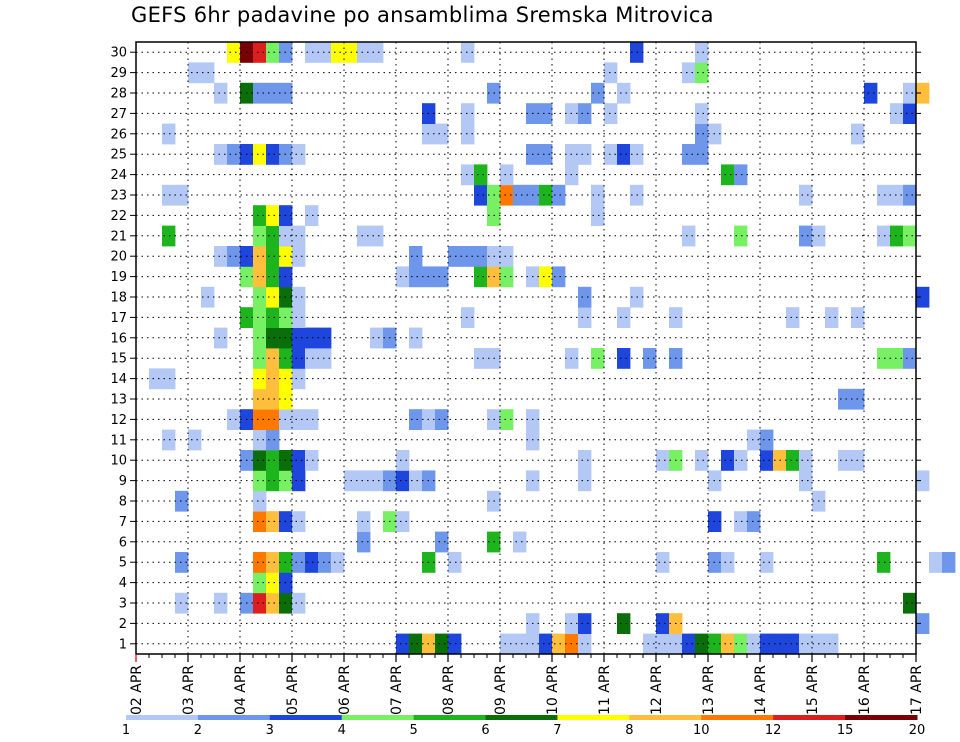  Describe the element at coordinates (123, 563) in the screenshot. I see `y-tick-label: 5` at that location.